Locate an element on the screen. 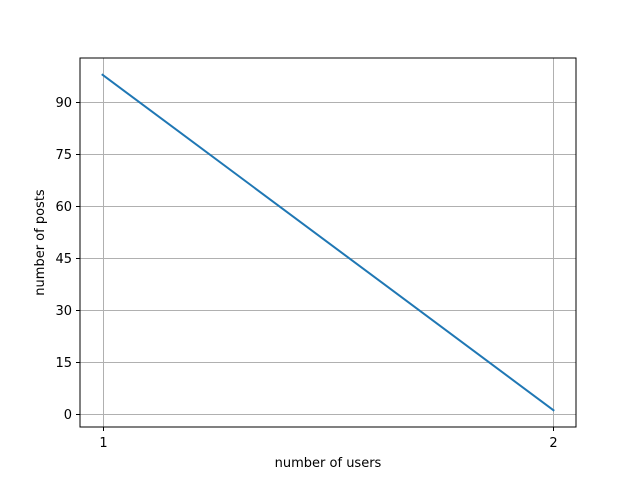 The height and width of the screenshot is (480, 640). y-tick-label: 90 is located at coordinates (63, 103).